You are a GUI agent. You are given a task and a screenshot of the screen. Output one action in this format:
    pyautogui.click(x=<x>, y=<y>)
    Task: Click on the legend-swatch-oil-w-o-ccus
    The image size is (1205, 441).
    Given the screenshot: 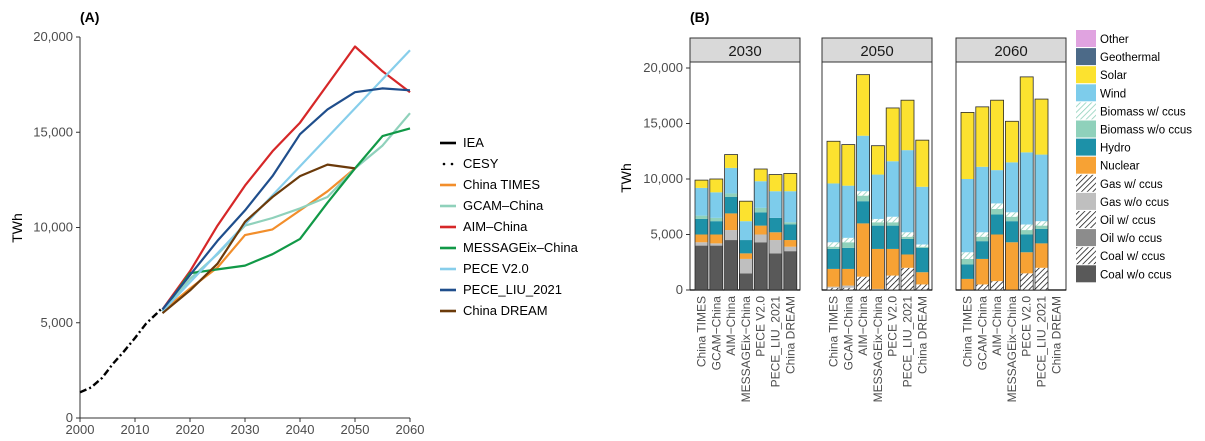 What is the action you would take?
    pyautogui.click(x=1086, y=238)
    